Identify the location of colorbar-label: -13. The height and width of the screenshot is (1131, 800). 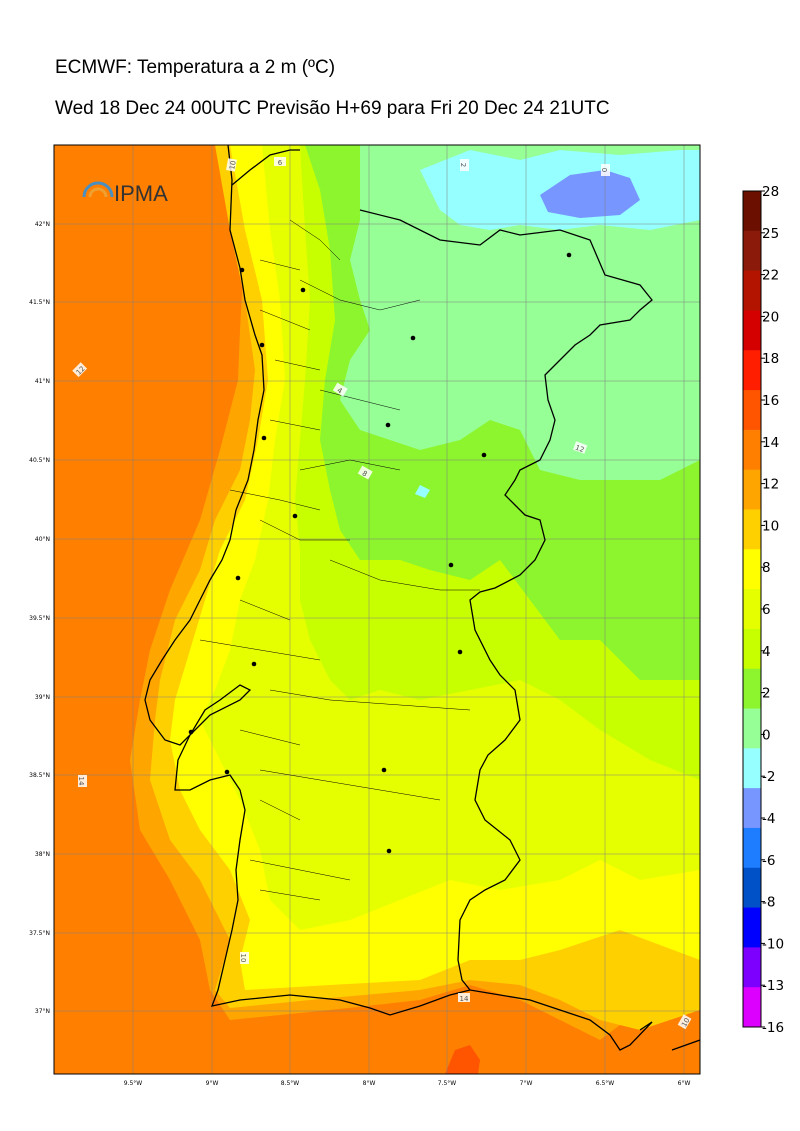
(773, 986).